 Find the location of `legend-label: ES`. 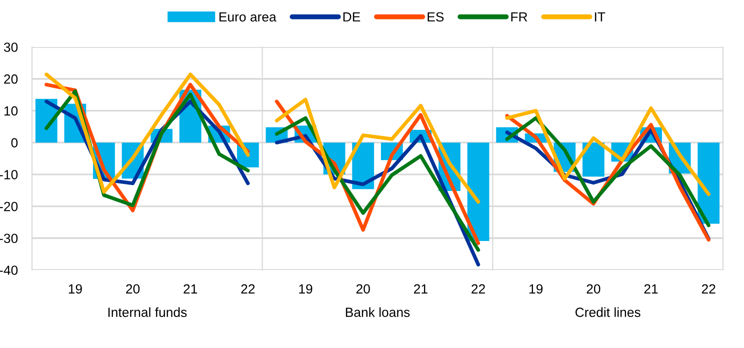

legend-label: ES is located at coordinates (436, 17).